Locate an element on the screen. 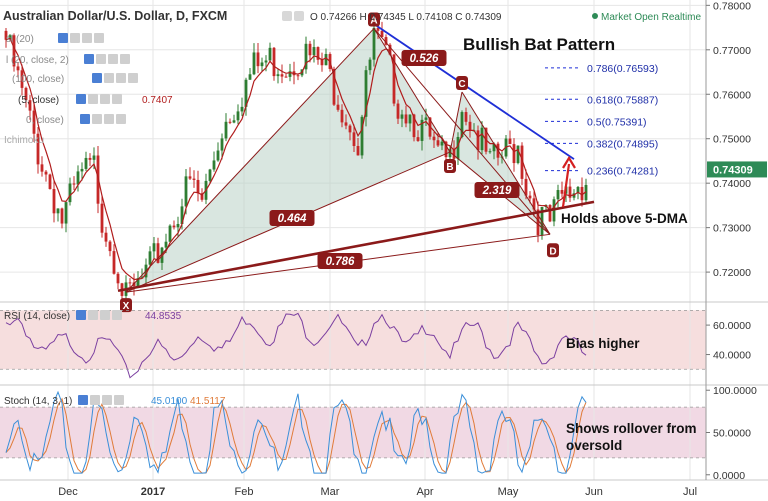  svg-text: X is located at coordinates (126, 306).